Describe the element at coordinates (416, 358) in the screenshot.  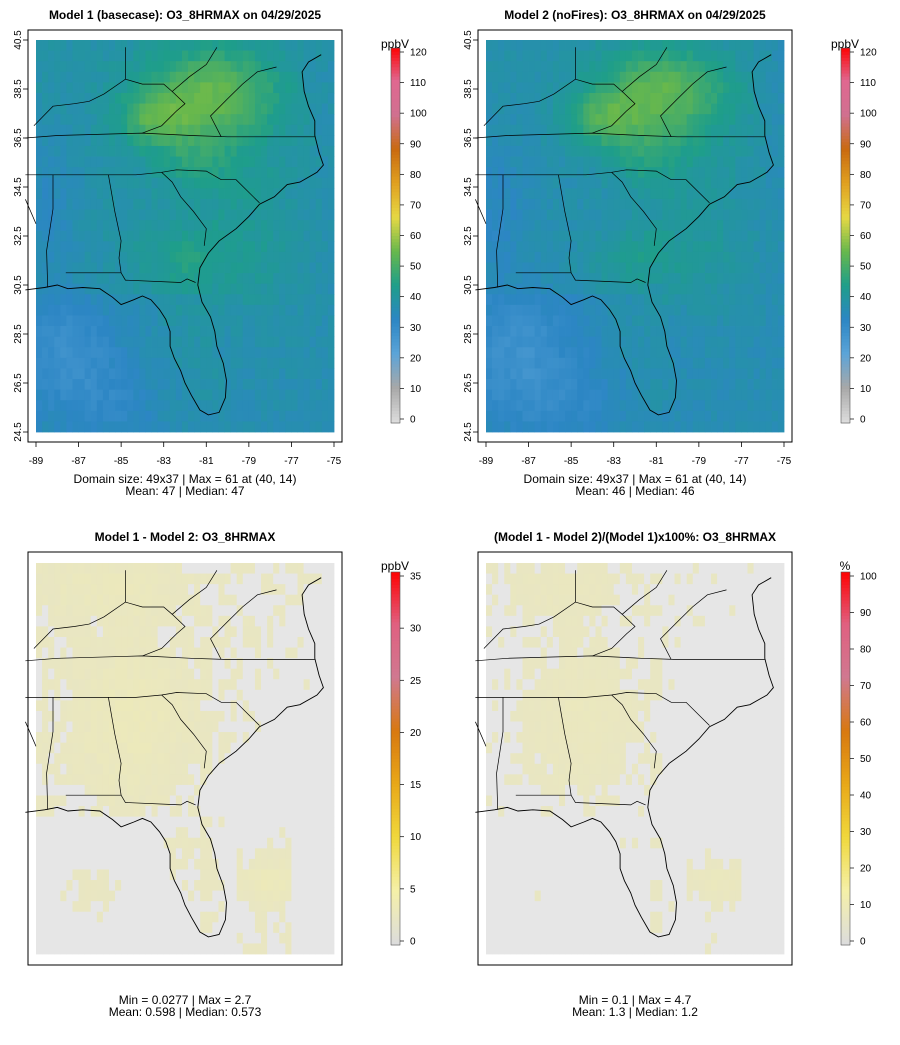
I see `colorbar-tick-label: 20` at that location.